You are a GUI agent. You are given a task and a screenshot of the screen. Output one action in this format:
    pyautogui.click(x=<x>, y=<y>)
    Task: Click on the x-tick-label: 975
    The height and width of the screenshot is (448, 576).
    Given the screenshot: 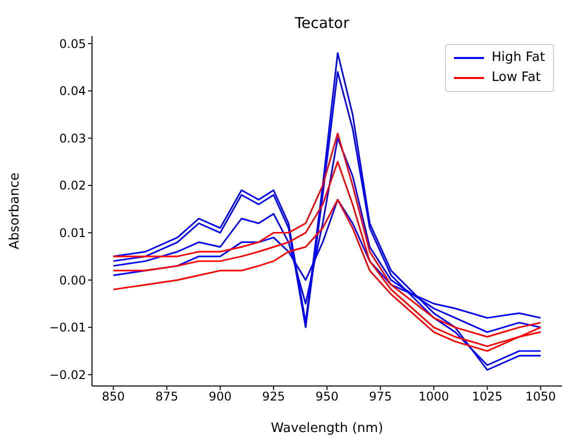 What is the action you would take?
    pyautogui.click(x=380, y=397)
    